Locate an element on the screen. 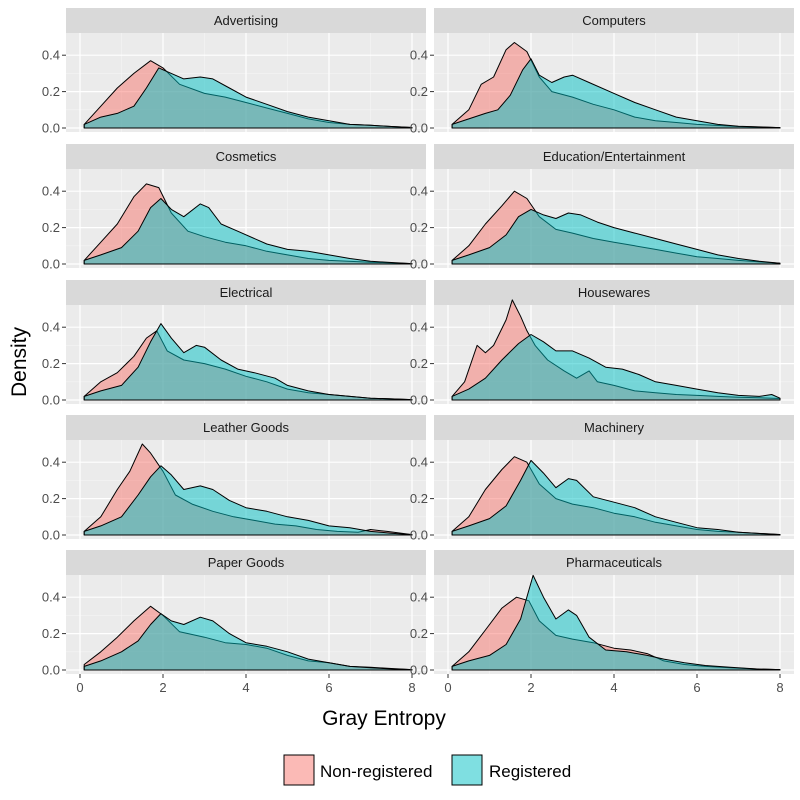 The height and width of the screenshot is (800, 800). facet-title: Leather Goods is located at coordinates (246, 427).